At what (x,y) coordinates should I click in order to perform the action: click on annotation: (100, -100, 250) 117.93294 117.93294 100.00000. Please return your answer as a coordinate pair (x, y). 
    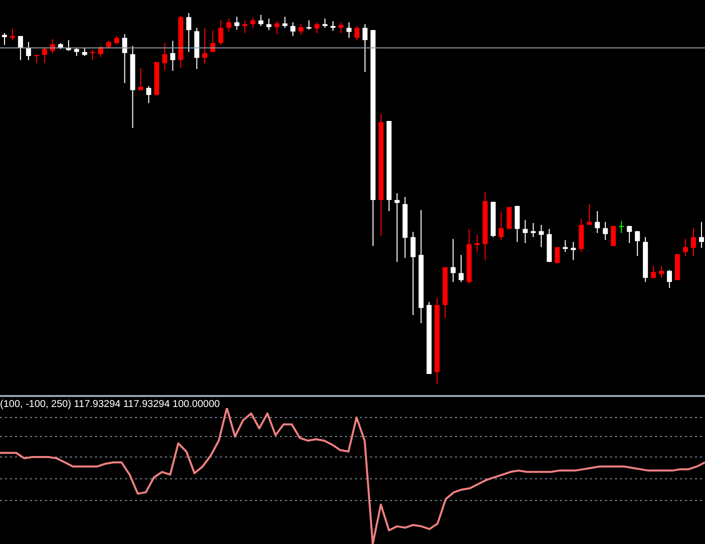
    Looking at the image, I should click on (110, 404).